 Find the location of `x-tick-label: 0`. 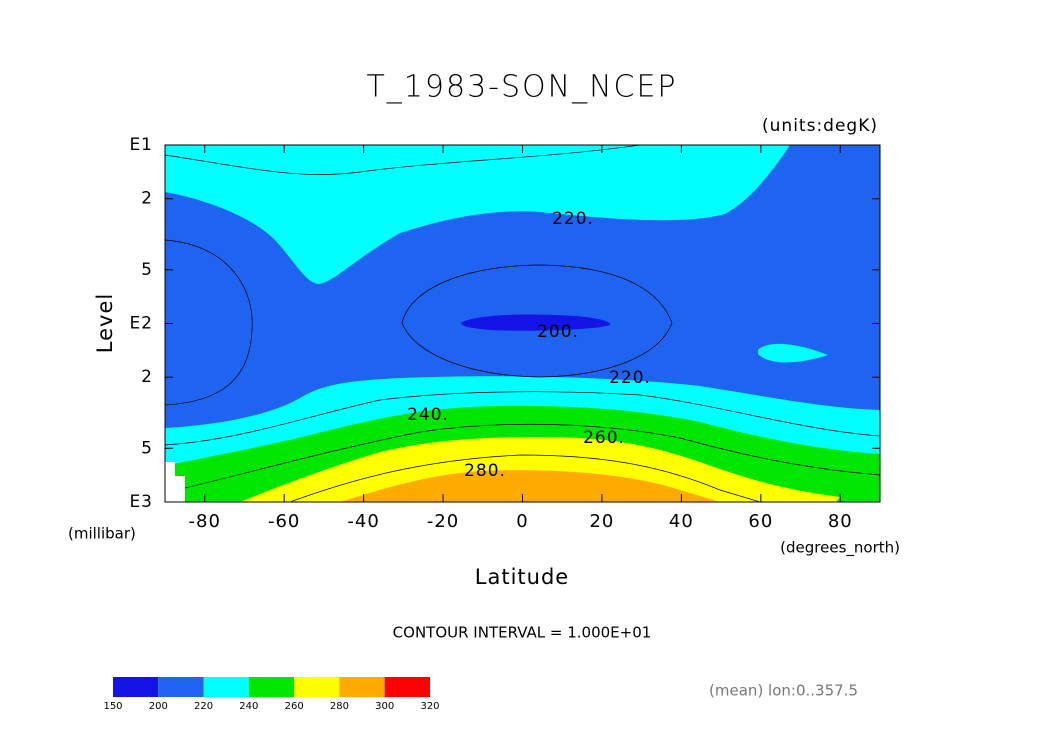

x-tick-label: 0 is located at coordinates (522, 521).